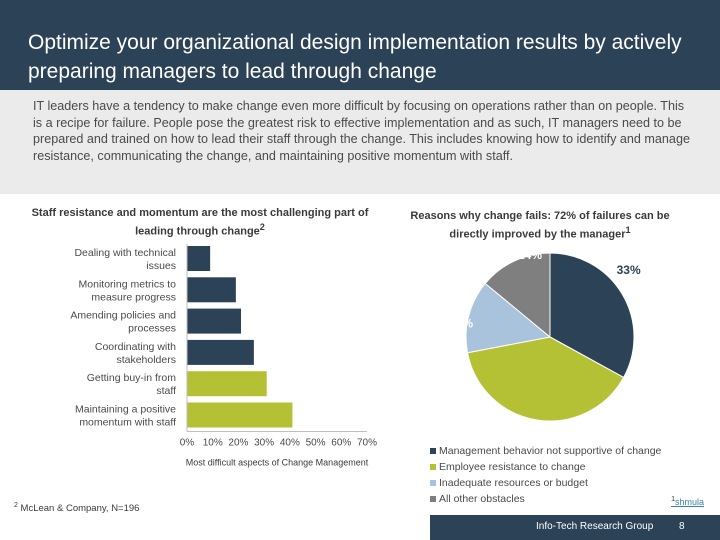  Describe the element at coordinates (135, 353) in the screenshot. I see `category-label: Coordinating with stakeholders` at that location.